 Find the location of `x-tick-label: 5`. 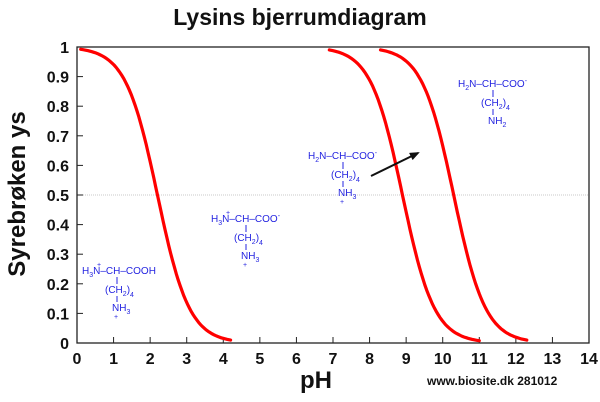

x-tick-label: 5 is located at coordinates (259, 359).